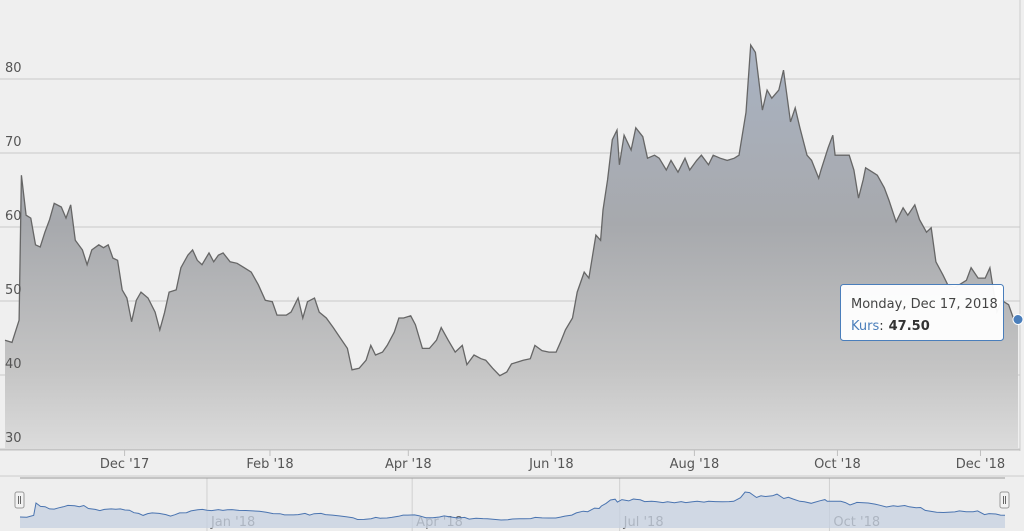  Describe the element at coordinates (13, 364) in the screenshot. I see `y-tick-label: 40` at that location.